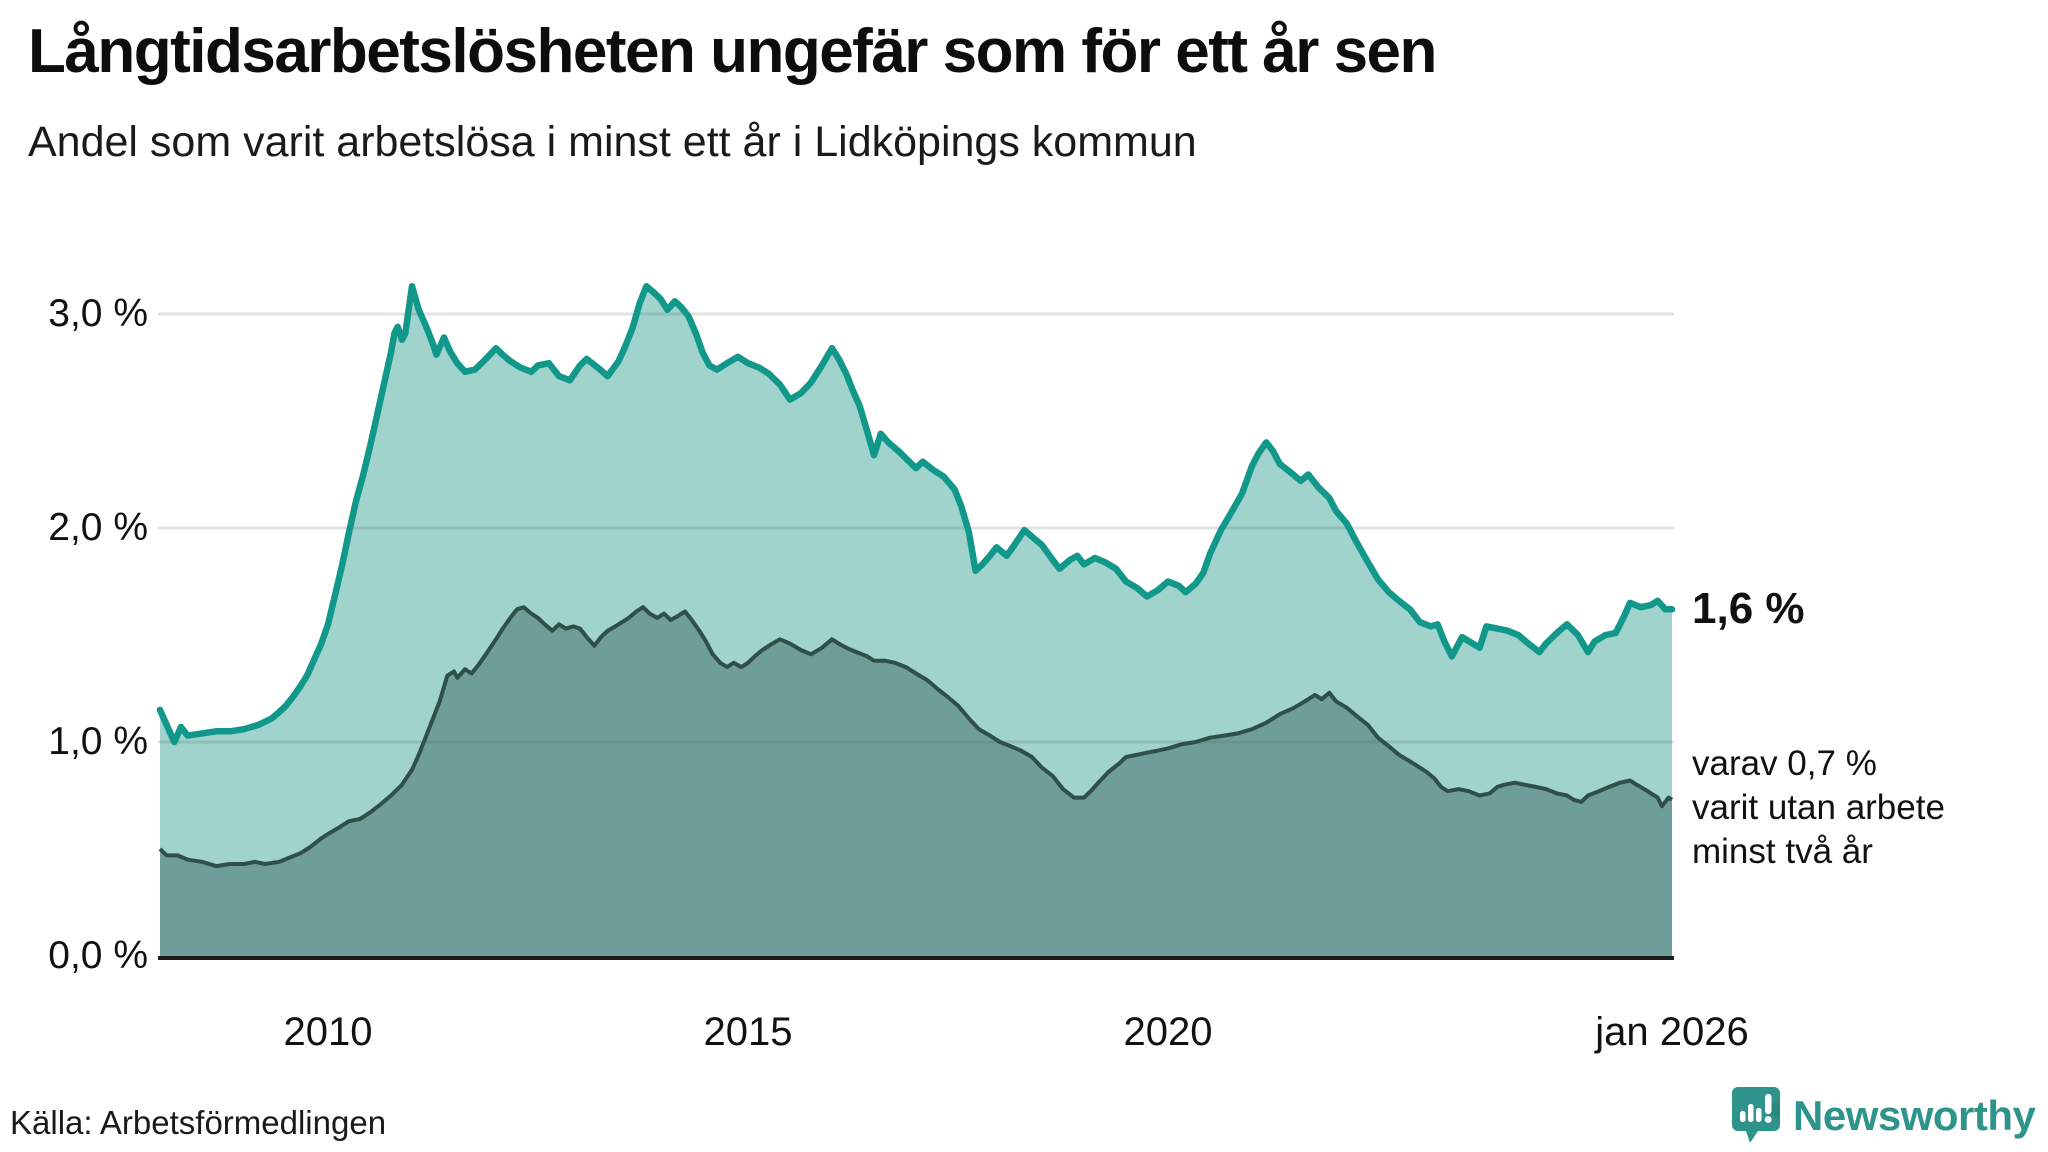 The height and width of the screenshot is (1152, 2048). What do you see at coordinates (1756, 1116) in the screenshot?
I see `newsworthy-logo-icon` at bounding box center [1756, 1116].